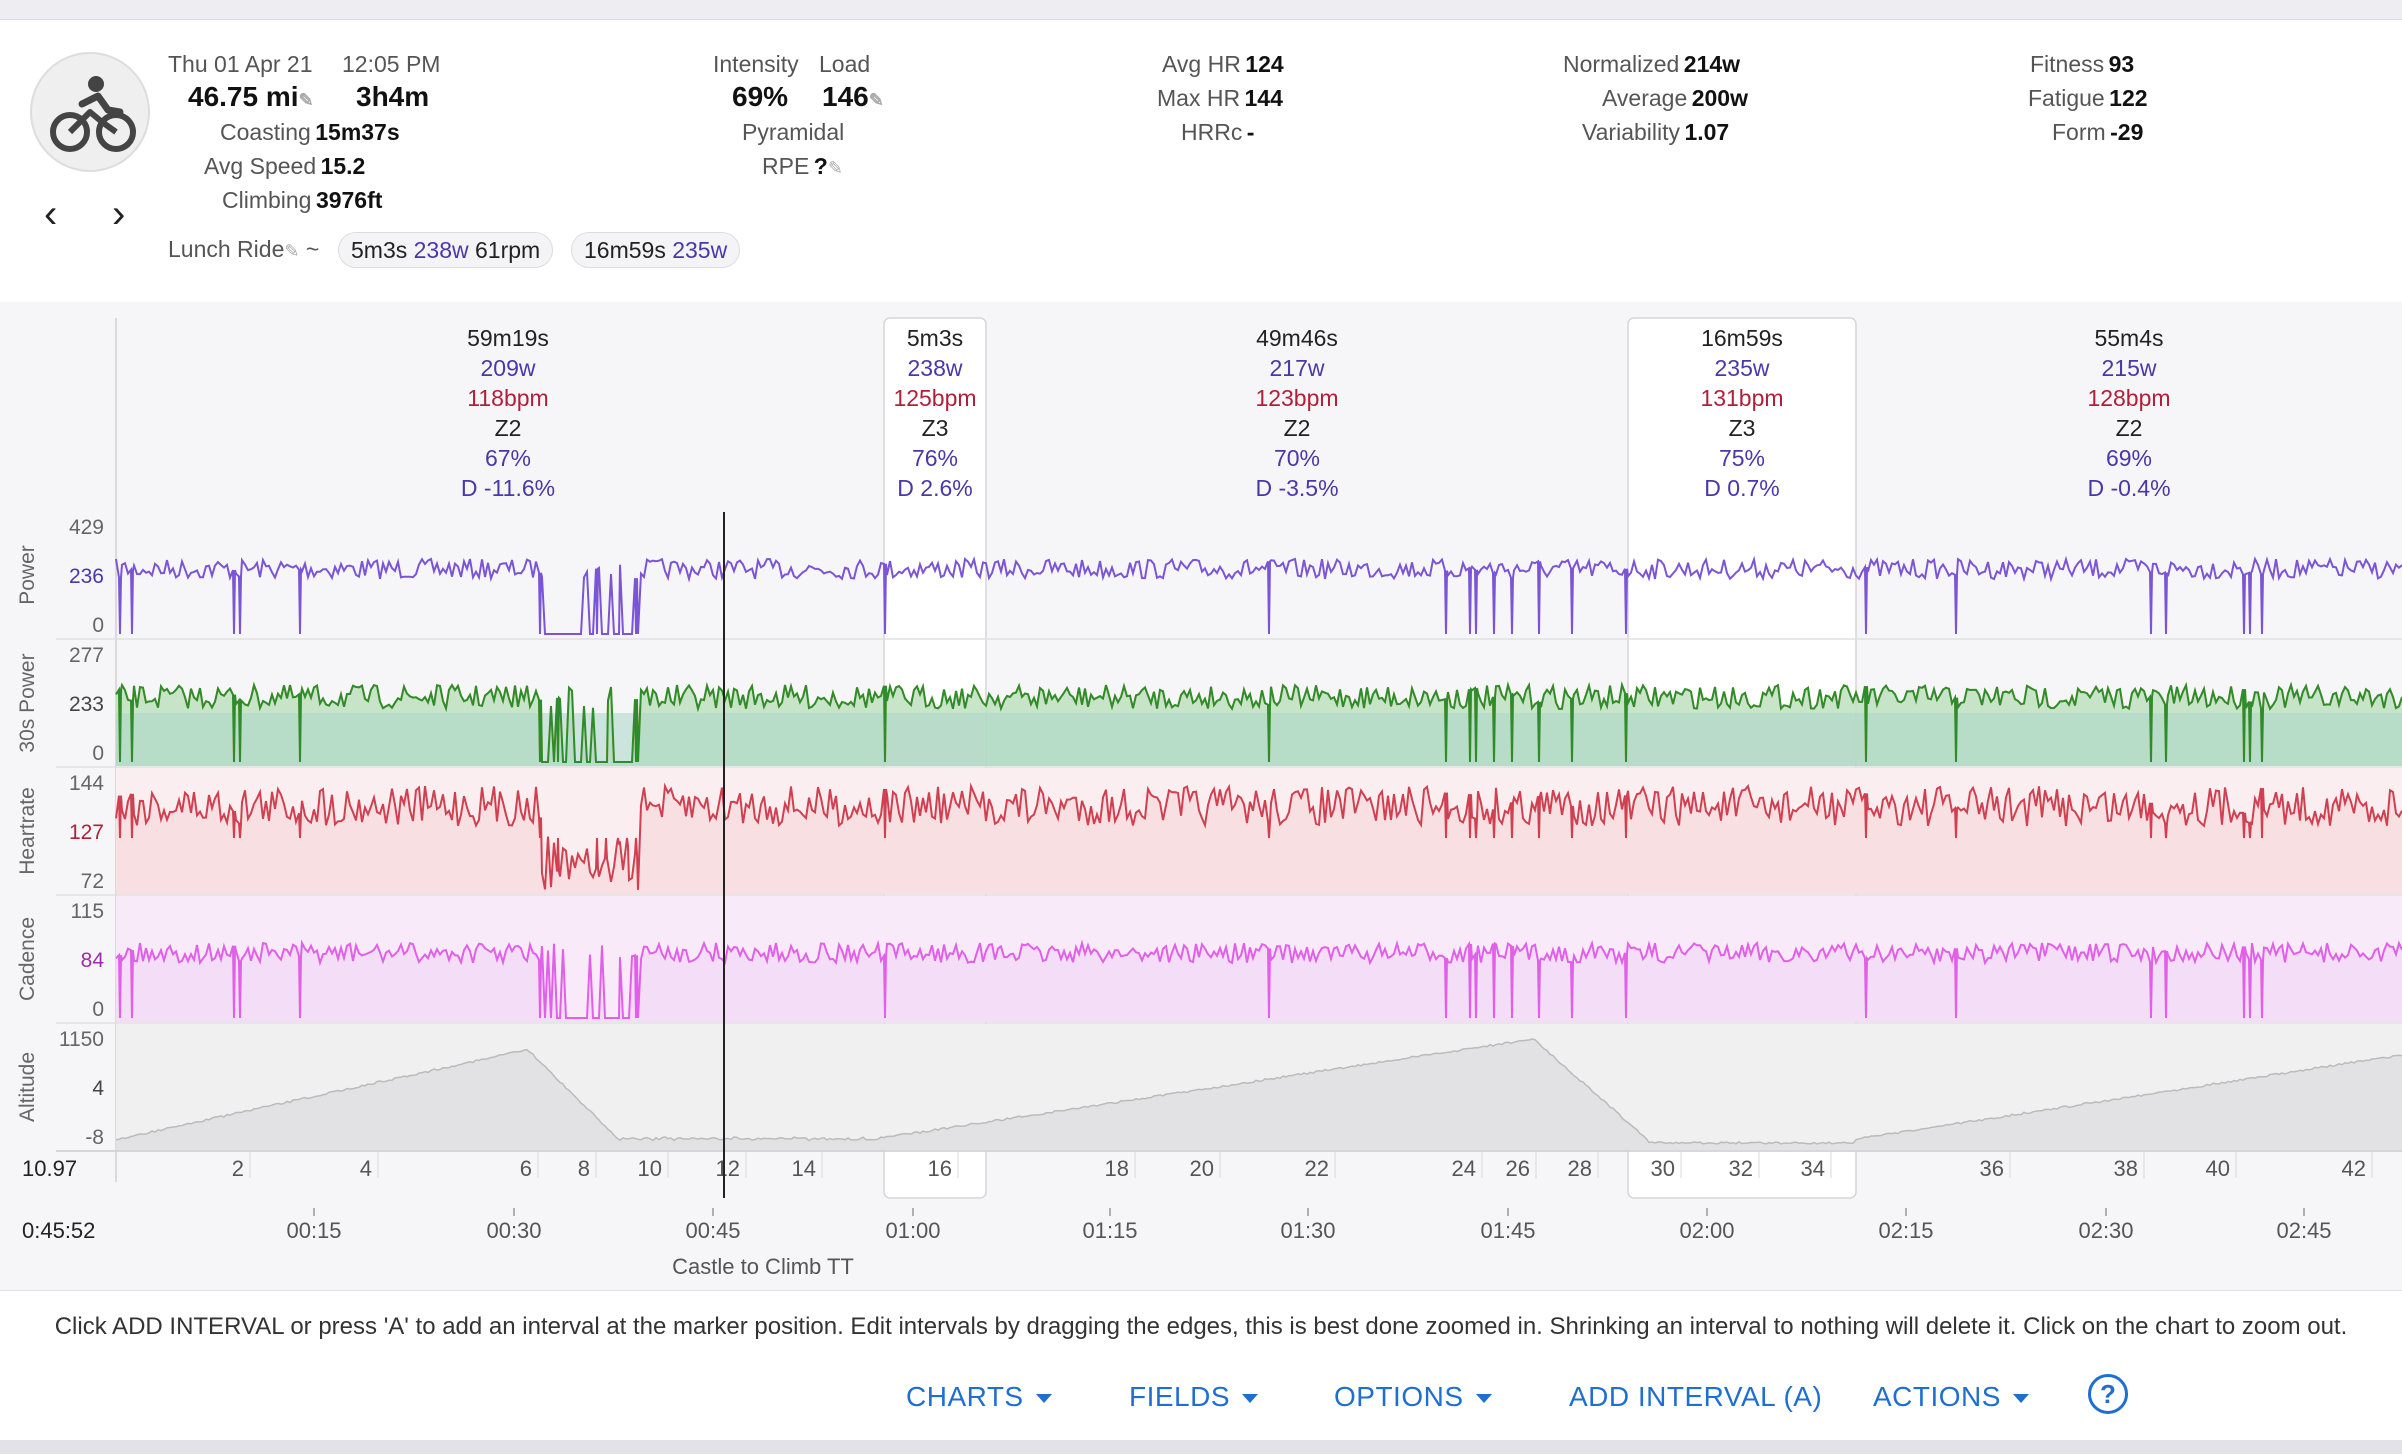 The width and height of the screenshot is (2402, 1454). Describe the element at coordinates (1201, 10) in the screenshot. I see `top-strip` at that location.